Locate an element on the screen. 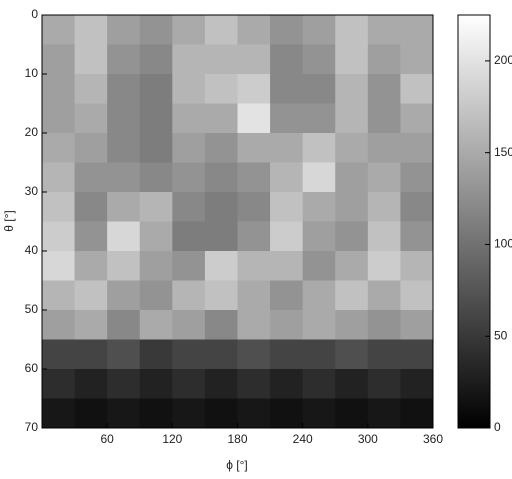 The image size is (512, 479). y-tick-label: 30 is located at coordinates (32, 191).